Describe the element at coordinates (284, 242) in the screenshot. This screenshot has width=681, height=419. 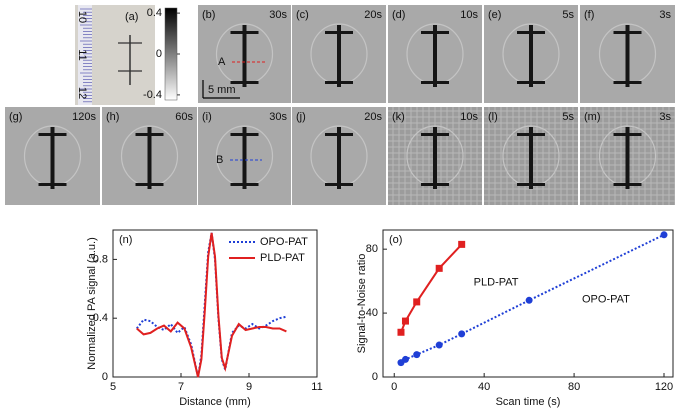
I see `legend-label: OPO-PAT` at that location.